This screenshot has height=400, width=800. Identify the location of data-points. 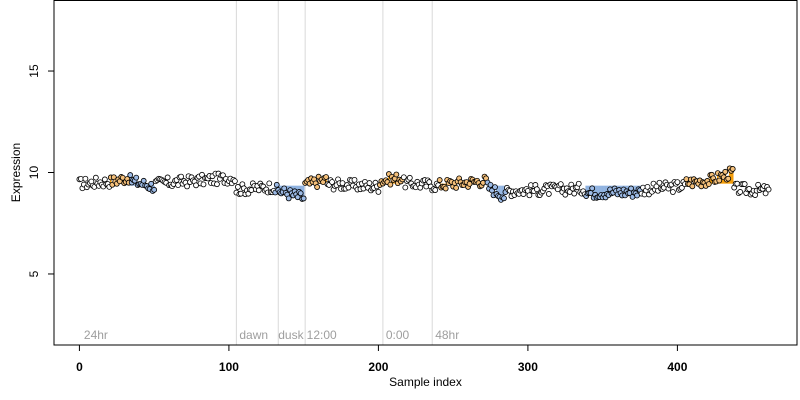
(424, 184).